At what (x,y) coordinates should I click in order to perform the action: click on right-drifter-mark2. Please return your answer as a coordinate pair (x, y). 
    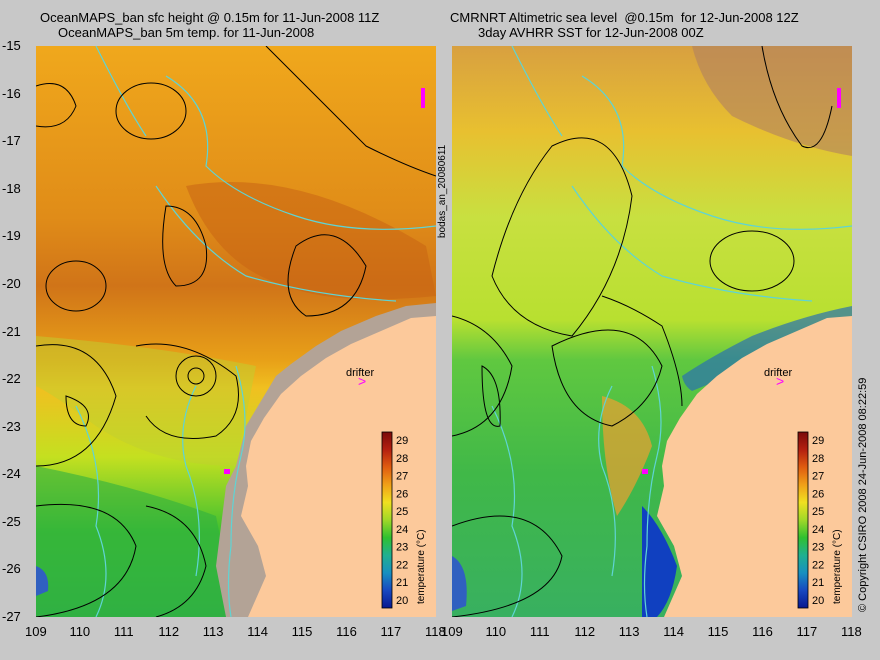
    Looking at the image, I should click on (645, 471).